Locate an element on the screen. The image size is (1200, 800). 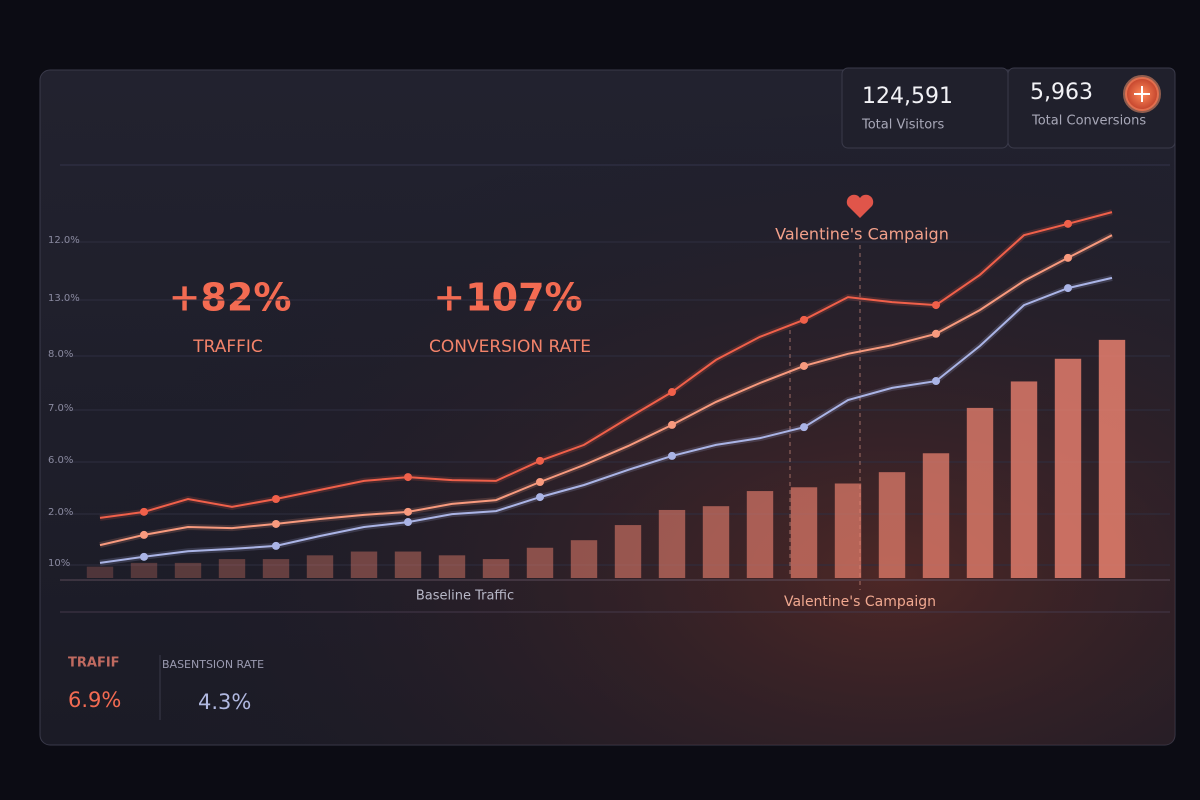
footer-value: 4.3% is located at coordinates (224, 702).